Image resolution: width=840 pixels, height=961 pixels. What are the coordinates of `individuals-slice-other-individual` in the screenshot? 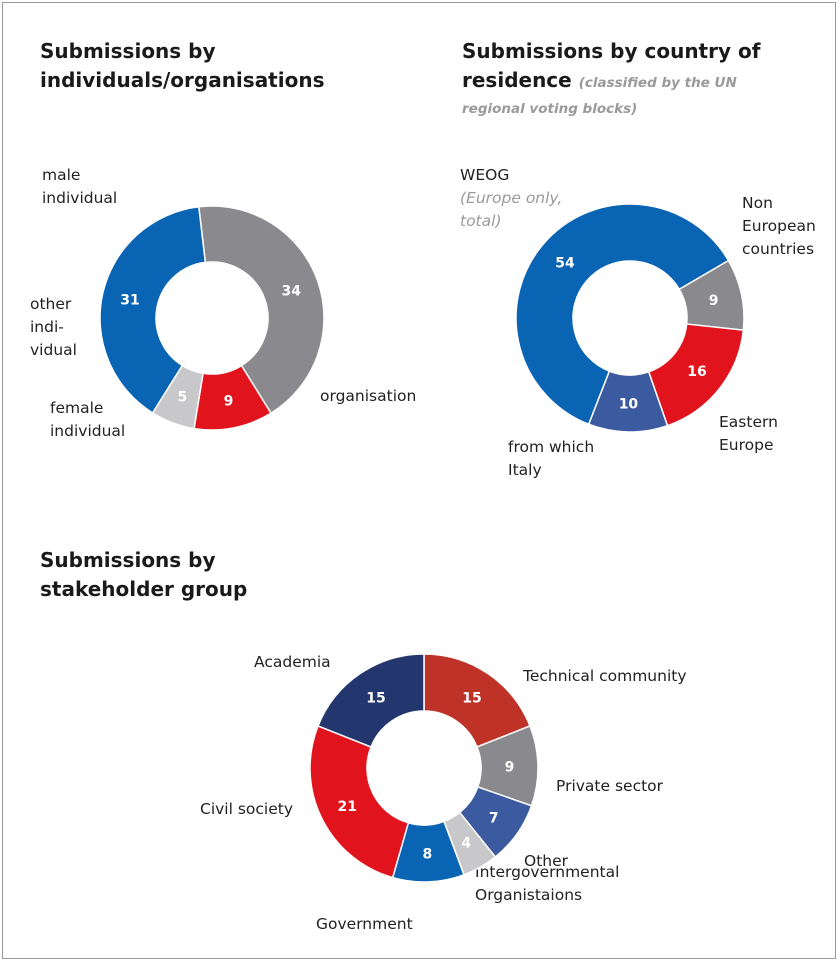 It's located at (177, 397).